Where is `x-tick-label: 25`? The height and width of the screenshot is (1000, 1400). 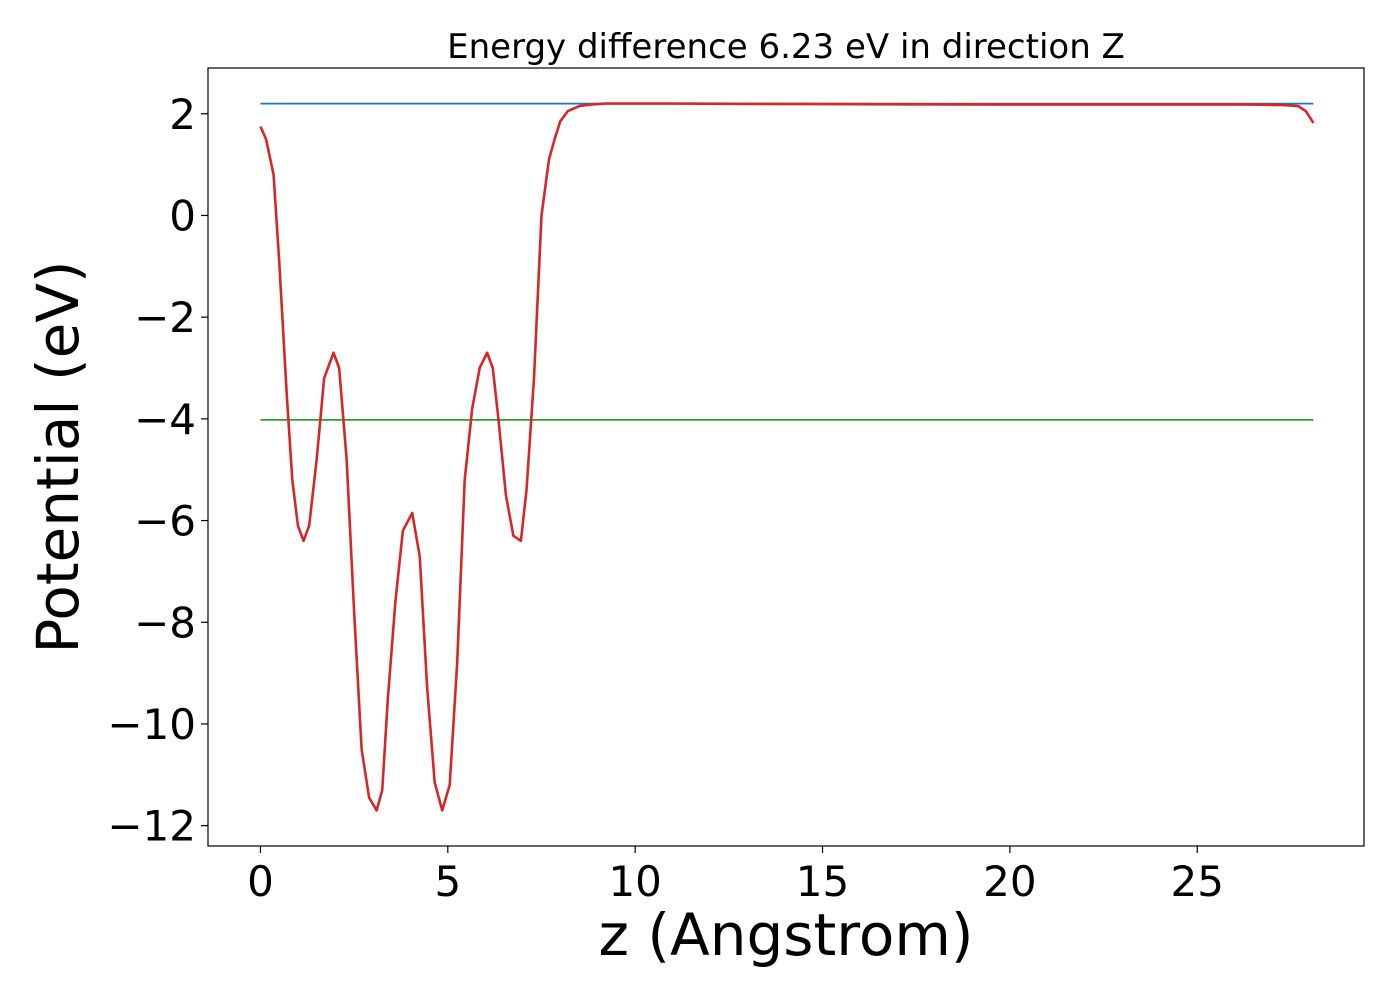
x-tick-label: 25 is located at coordinates (1197, 881).